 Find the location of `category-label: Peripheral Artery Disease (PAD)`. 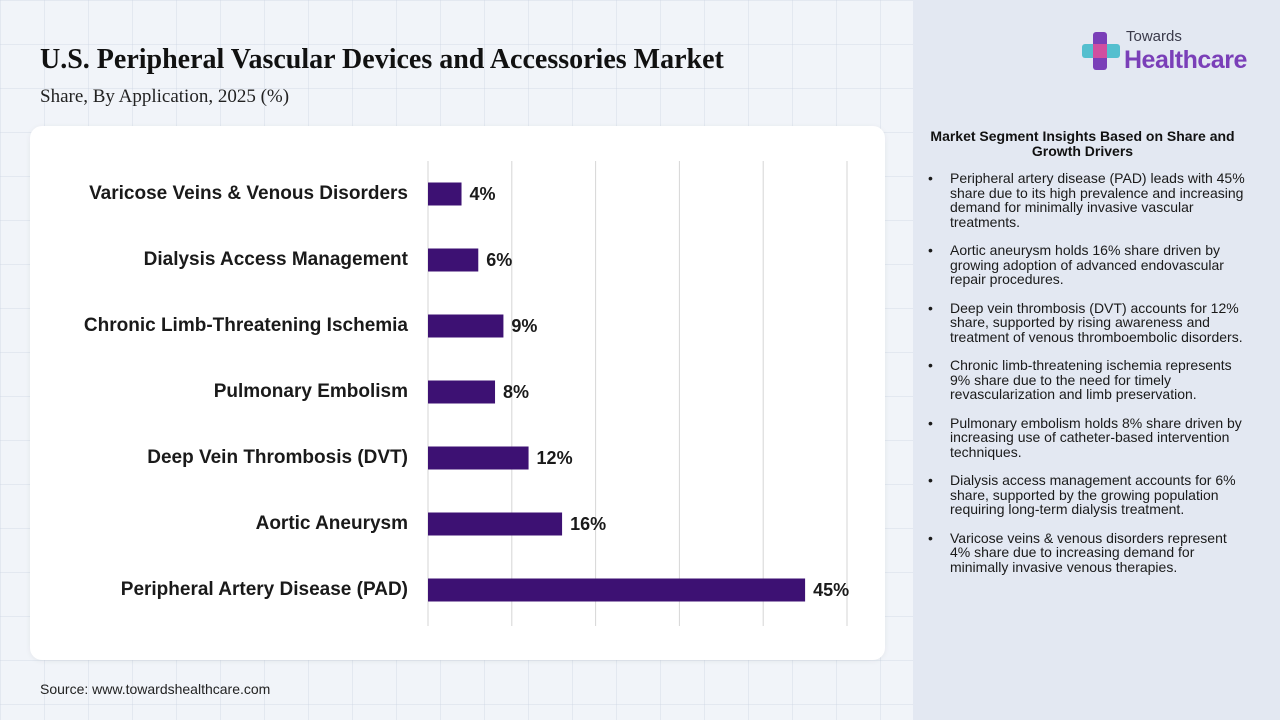

category-label: Peripheral Artery Disease (PAD) is located at coordinates (264, 589).